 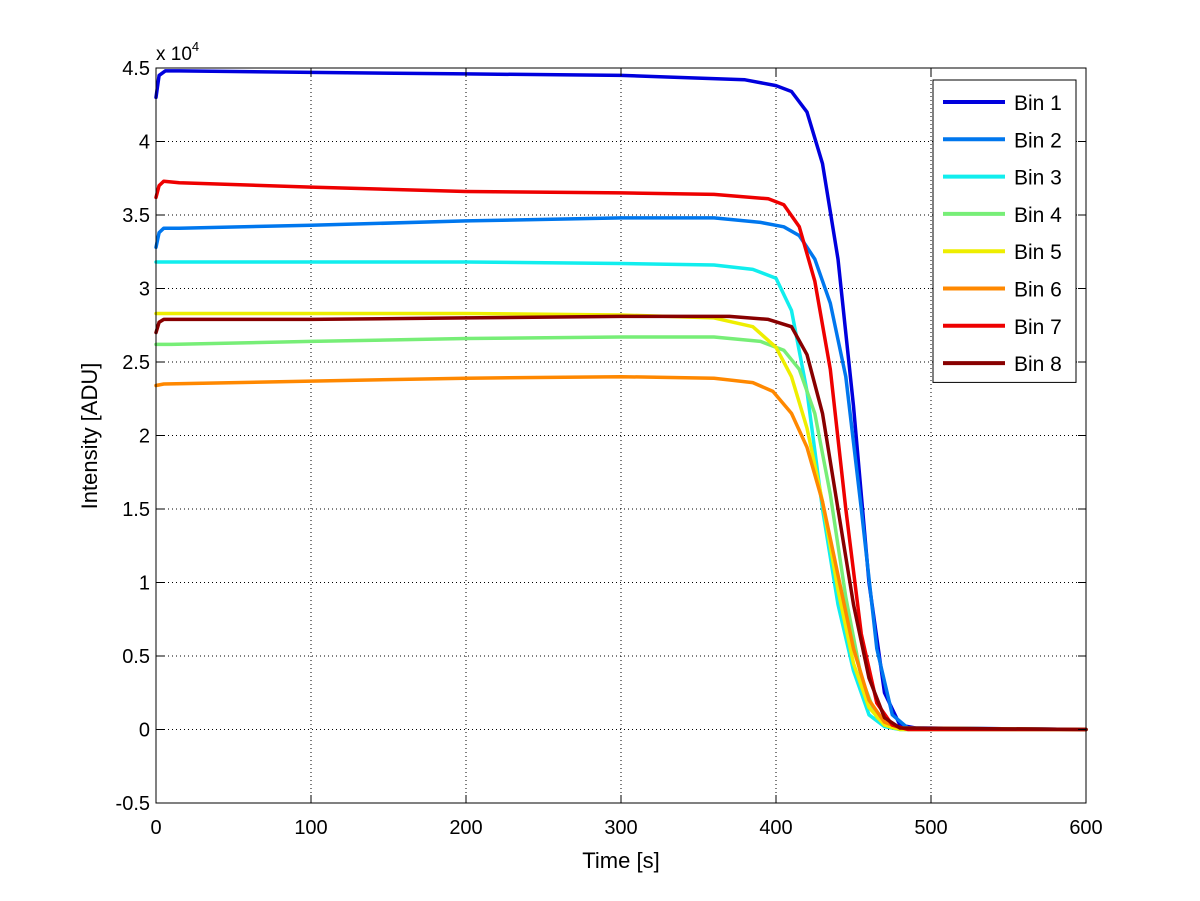 What do you see at coordinates (174, 54) in the screenshot?
I see `y-multiplier-base: x 10` at bounding box center [174, 54].